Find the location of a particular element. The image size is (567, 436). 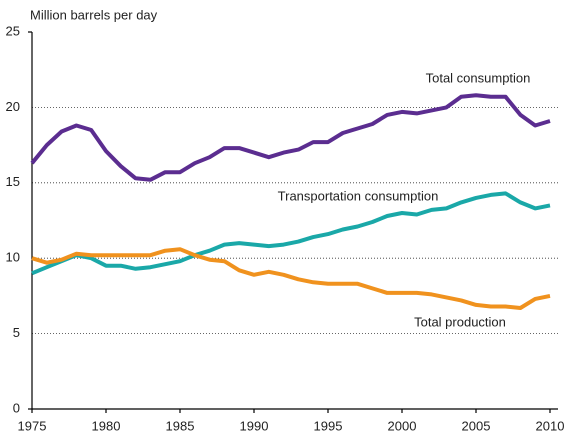

x-tick-label: 2010 is located at coordinates (550, 425).